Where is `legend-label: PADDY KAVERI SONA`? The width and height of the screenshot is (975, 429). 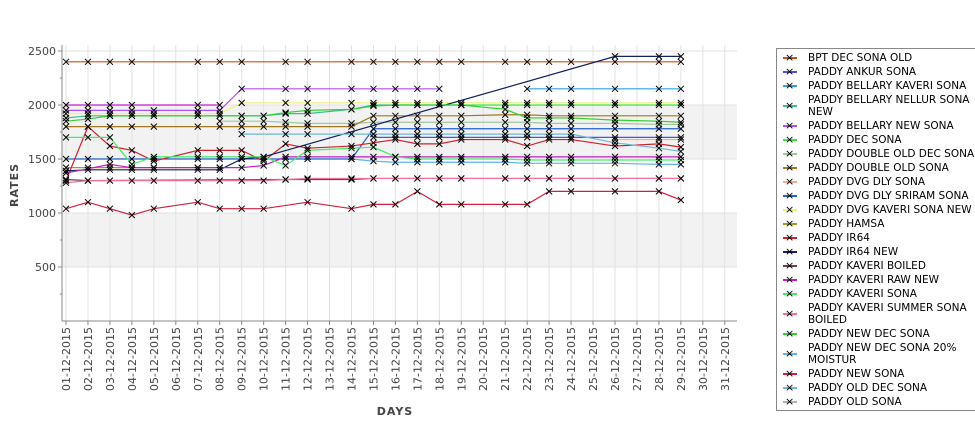
legend-label: PADDY KAVERI SONA is located at coordinates (862, 294).